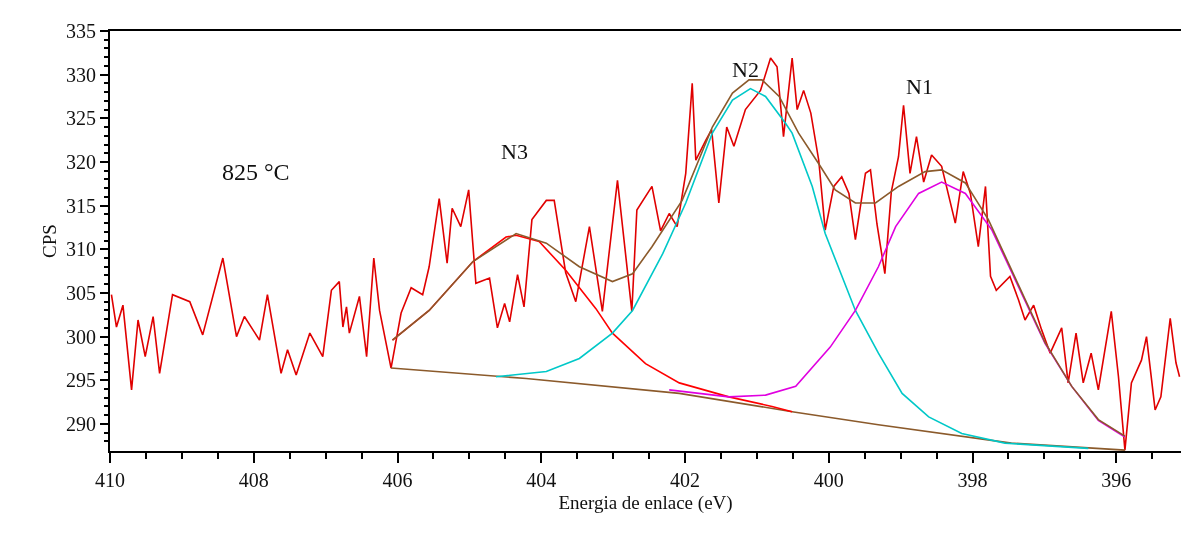 This screenshot has height=535, width=1183. I want to click on y-tick-label: 330, so click(81, 74).